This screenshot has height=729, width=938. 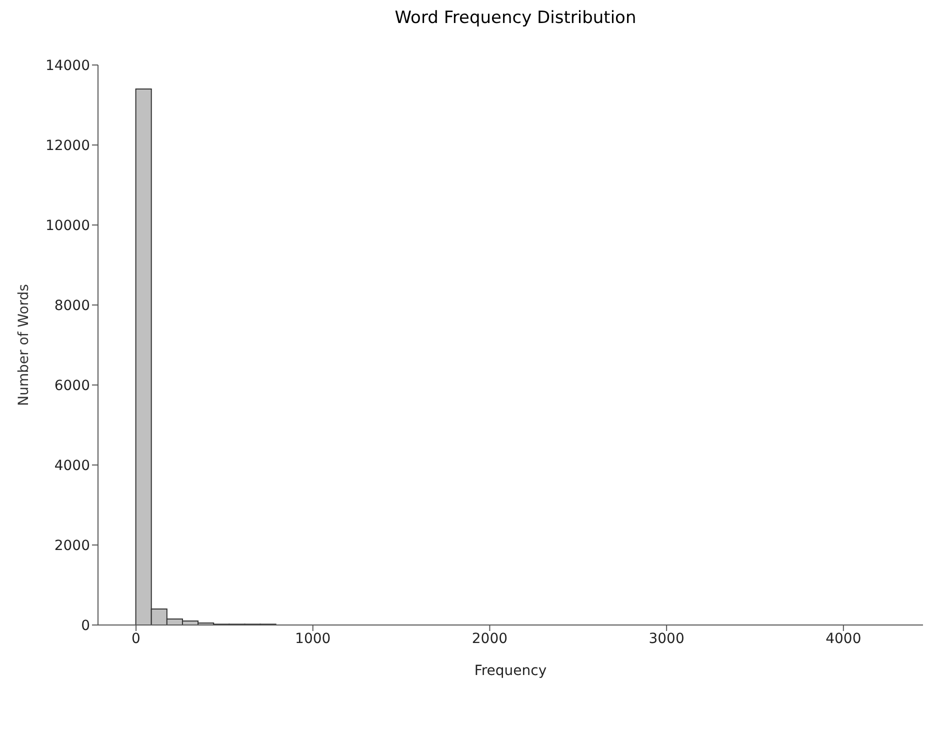 What do you see at coordinates (136, 638) in the screenshot?
I see `x-tick-label: 0` at bounding box center [136, 638].